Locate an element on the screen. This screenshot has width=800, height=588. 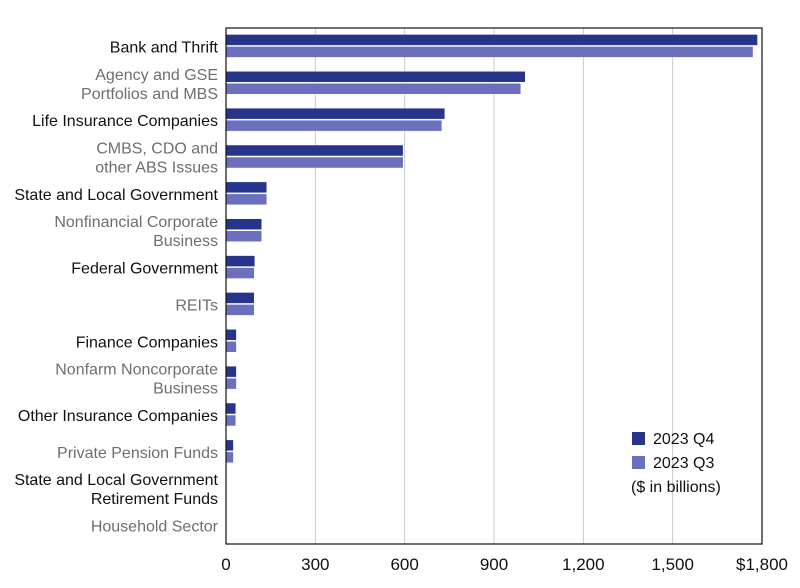
legend-label-1: 2023 Q3 is located at coordinates (683, 463).